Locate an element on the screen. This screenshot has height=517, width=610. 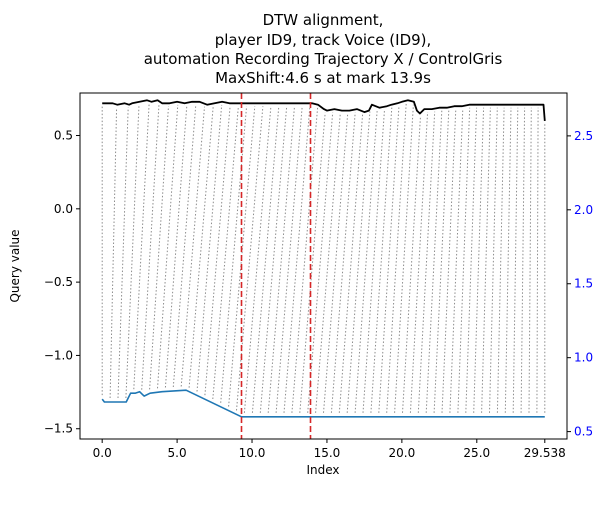
x-tick-label: 20.0 is located at coordinates (402, 453).